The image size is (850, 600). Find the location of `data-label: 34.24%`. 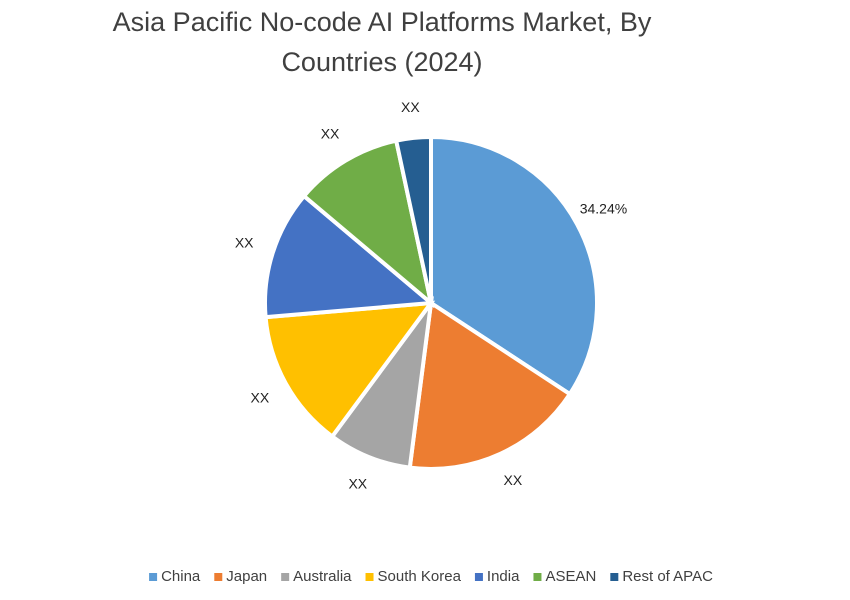

data-label: 34.24% is located at coordinates (603, 209).